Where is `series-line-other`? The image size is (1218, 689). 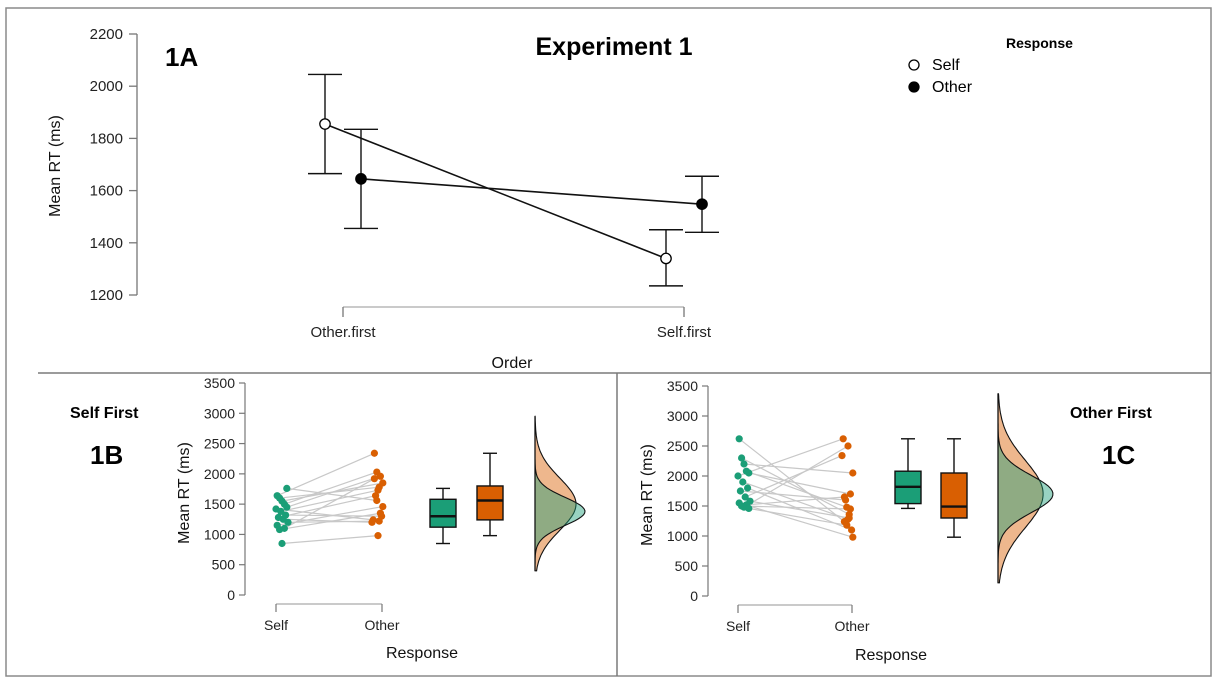
series-line-other is located at coordinates (531, 191).